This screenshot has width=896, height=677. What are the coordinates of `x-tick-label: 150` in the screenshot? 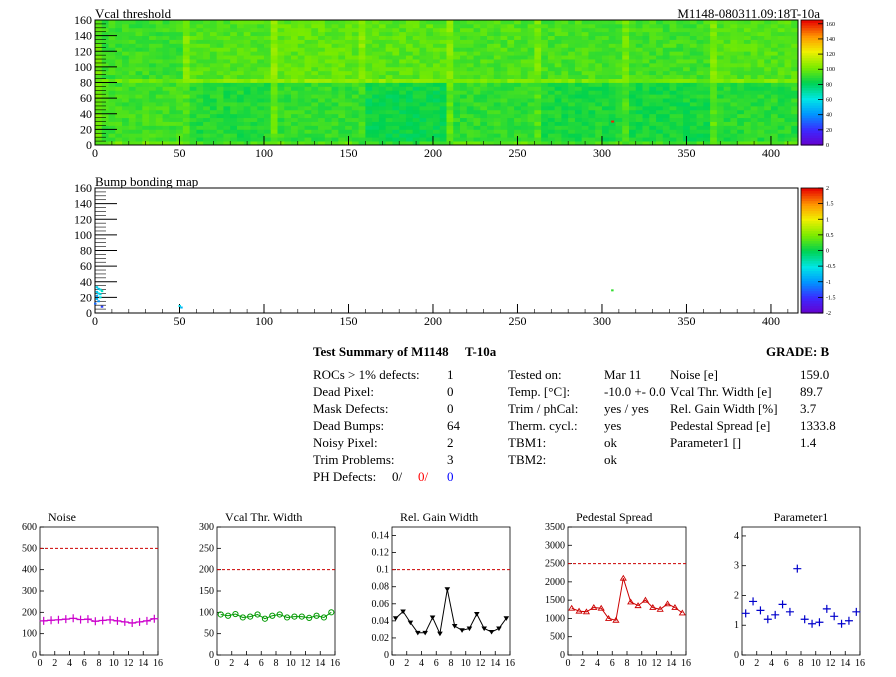 It's located at (348, 153).